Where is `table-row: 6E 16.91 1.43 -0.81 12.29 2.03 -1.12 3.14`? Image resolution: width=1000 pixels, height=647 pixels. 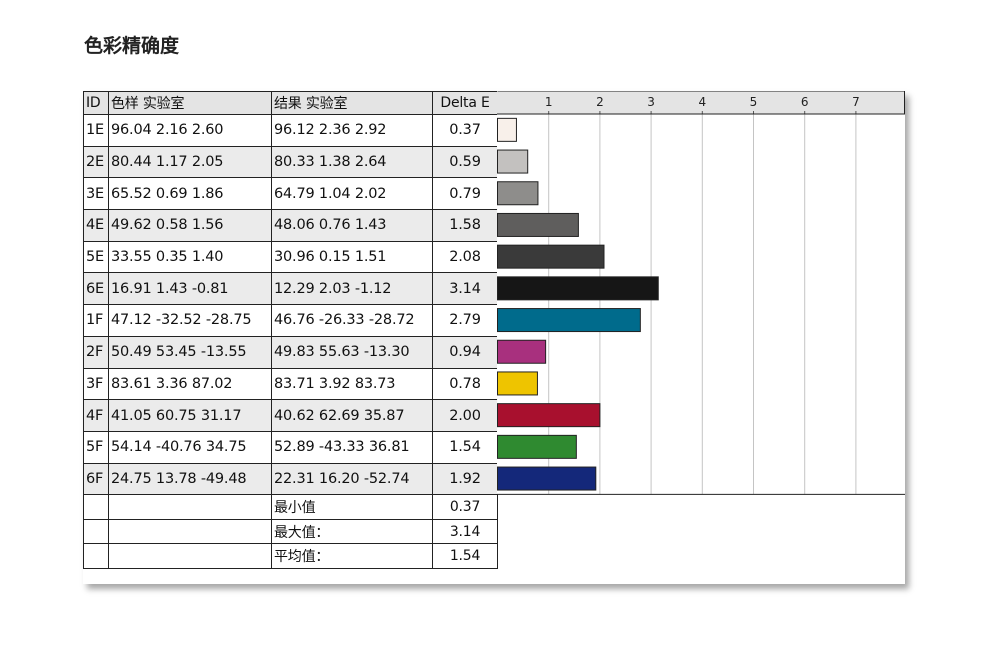 table-row: 6E 16.91 1.43 -0.81 12.29 2.03 -1.12 3.14 is located at coordinates (290, 289).